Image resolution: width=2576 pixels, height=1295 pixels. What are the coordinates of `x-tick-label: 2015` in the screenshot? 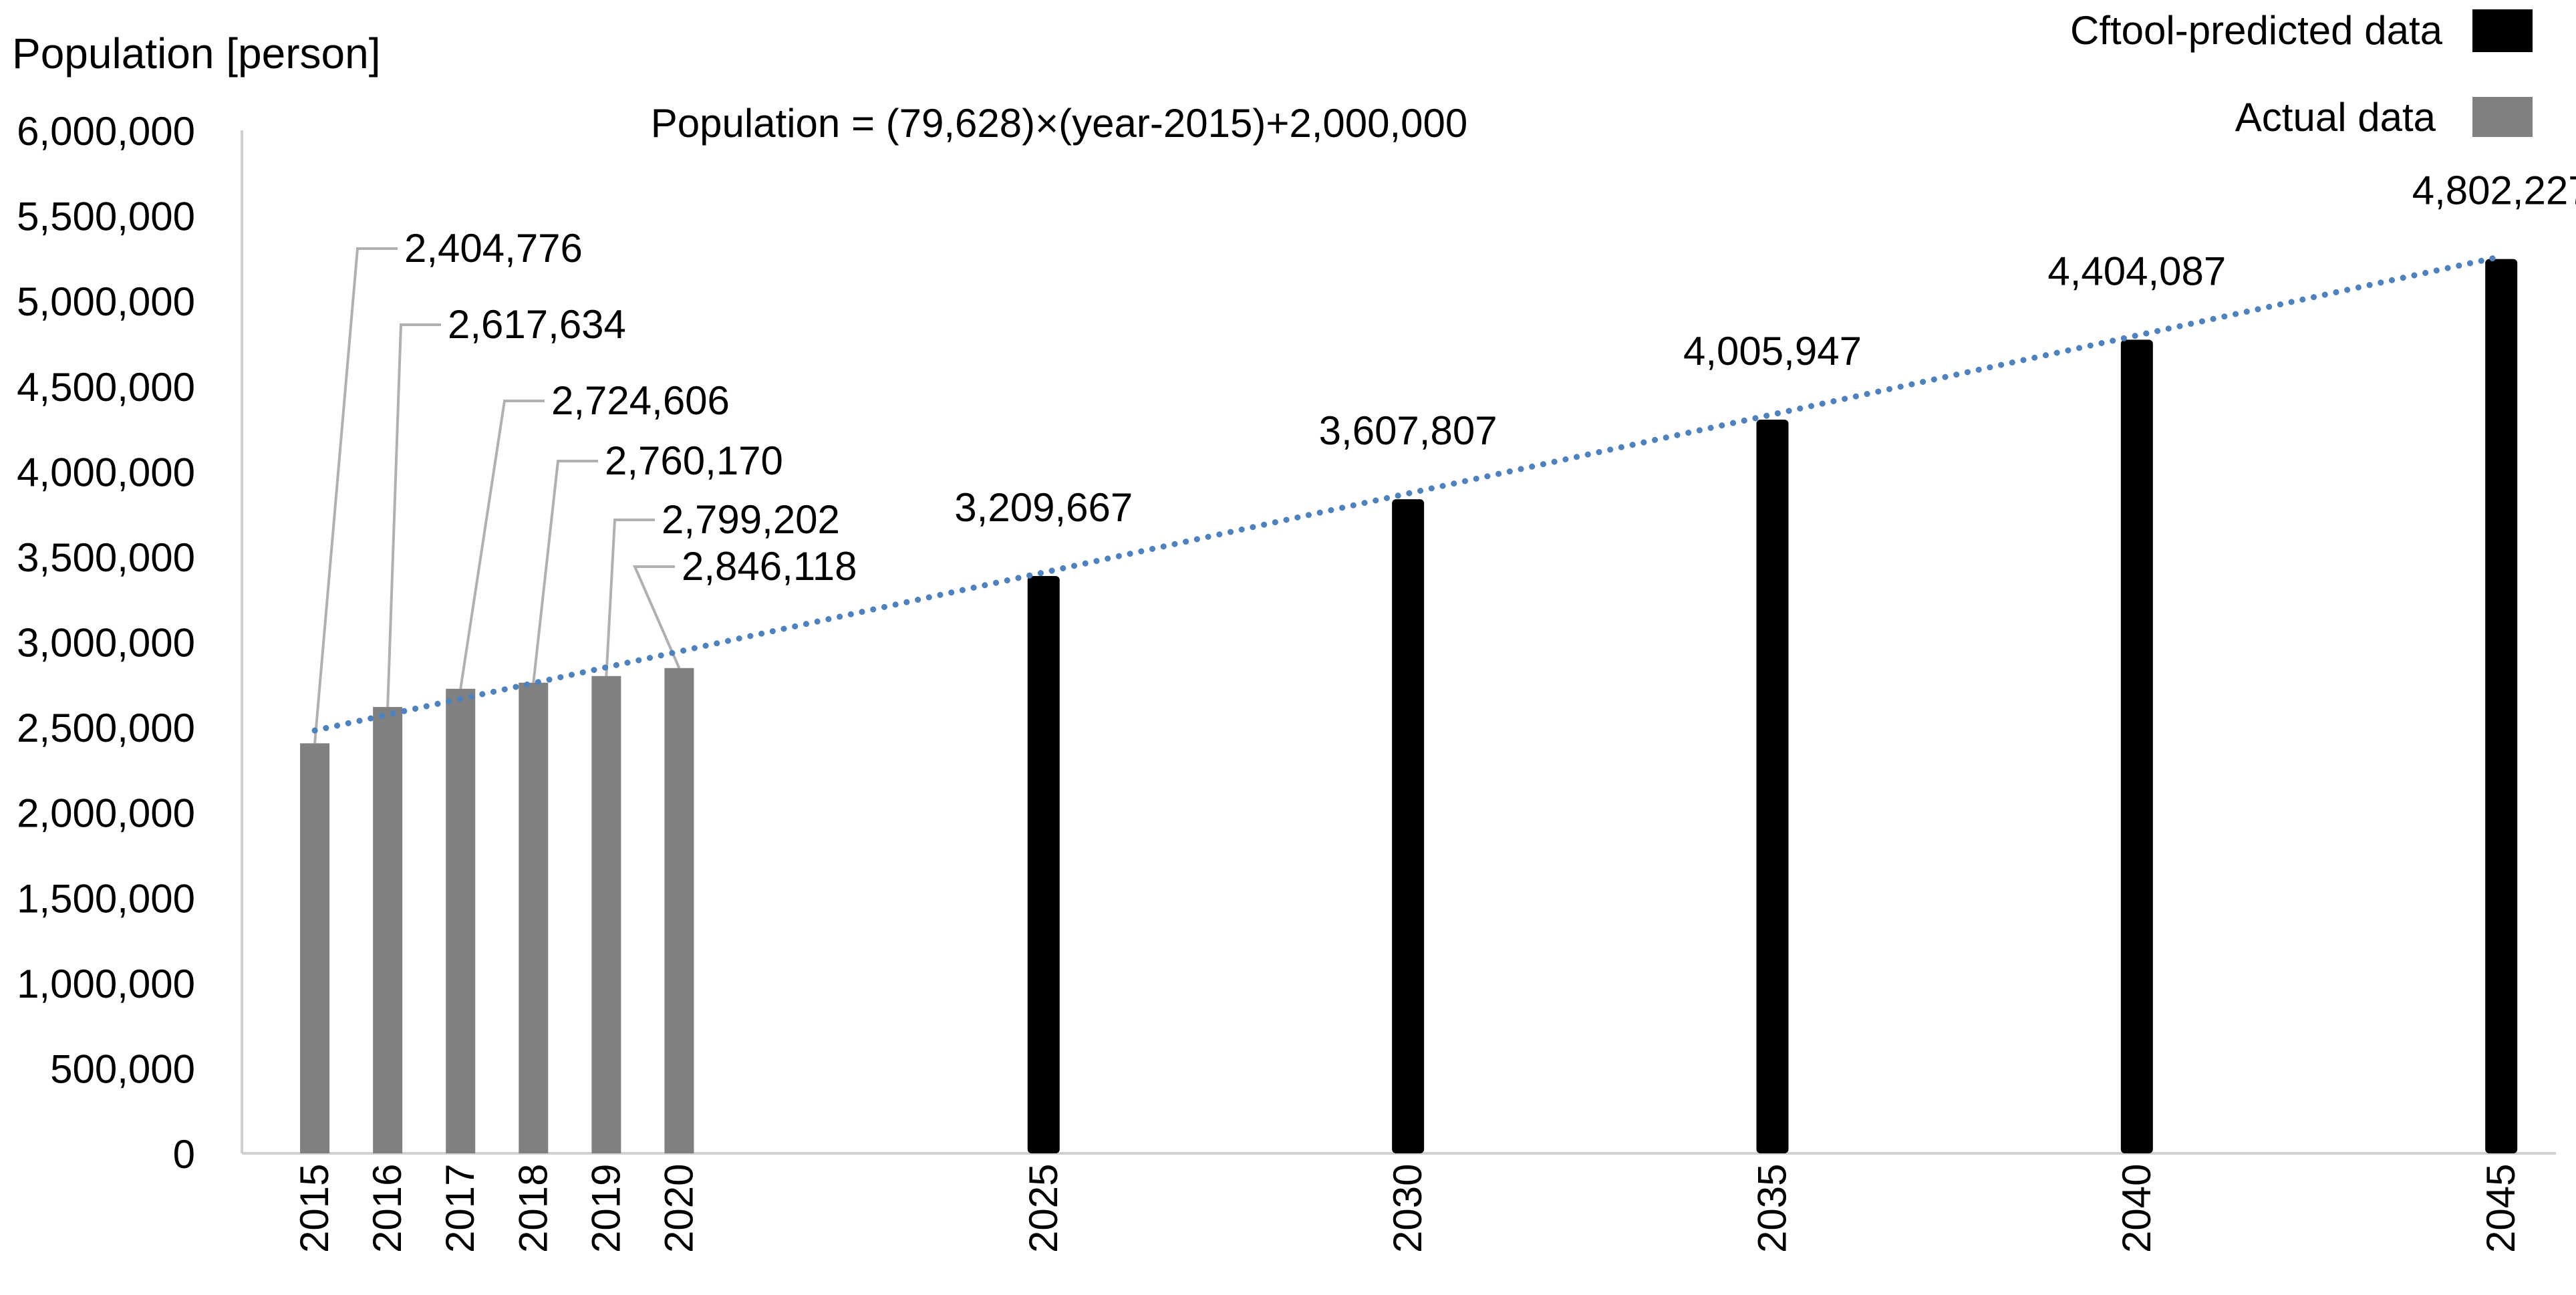 It's located at (314, 1208).